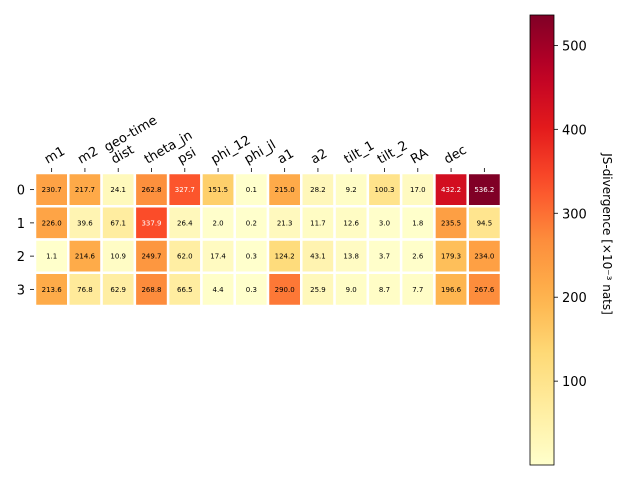  I want to click on x-tick-label: m1, so click(55, 155).